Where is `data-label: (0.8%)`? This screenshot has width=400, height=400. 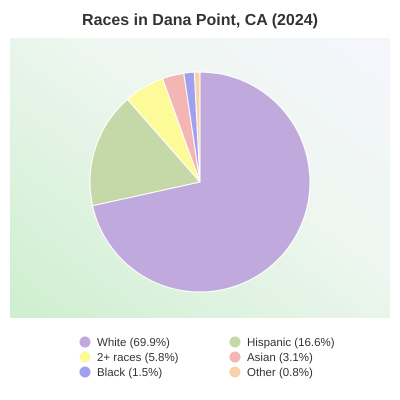
data-label: (0.8%) is located at coordinates (295, 373).